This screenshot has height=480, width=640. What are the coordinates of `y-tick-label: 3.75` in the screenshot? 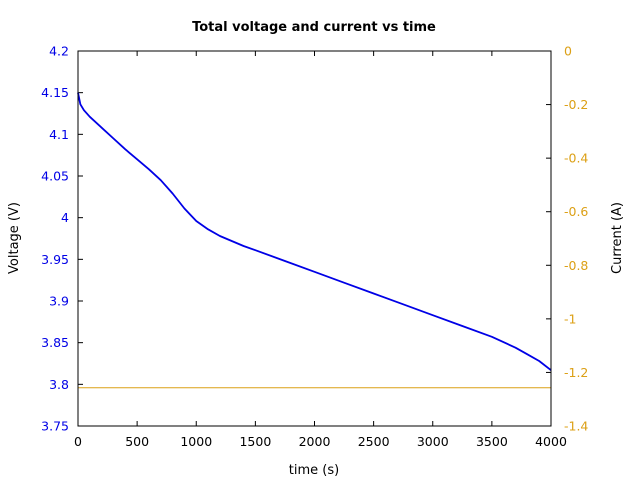 It's located at (55, 426).